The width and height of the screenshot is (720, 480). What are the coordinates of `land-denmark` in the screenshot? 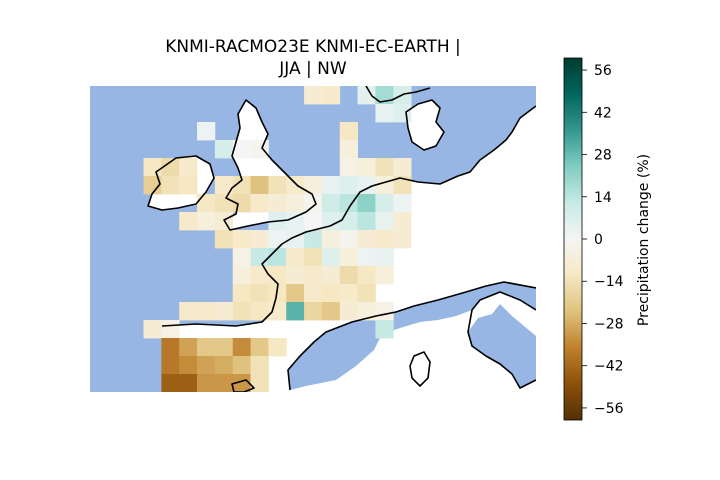 It's located at (425, 125).